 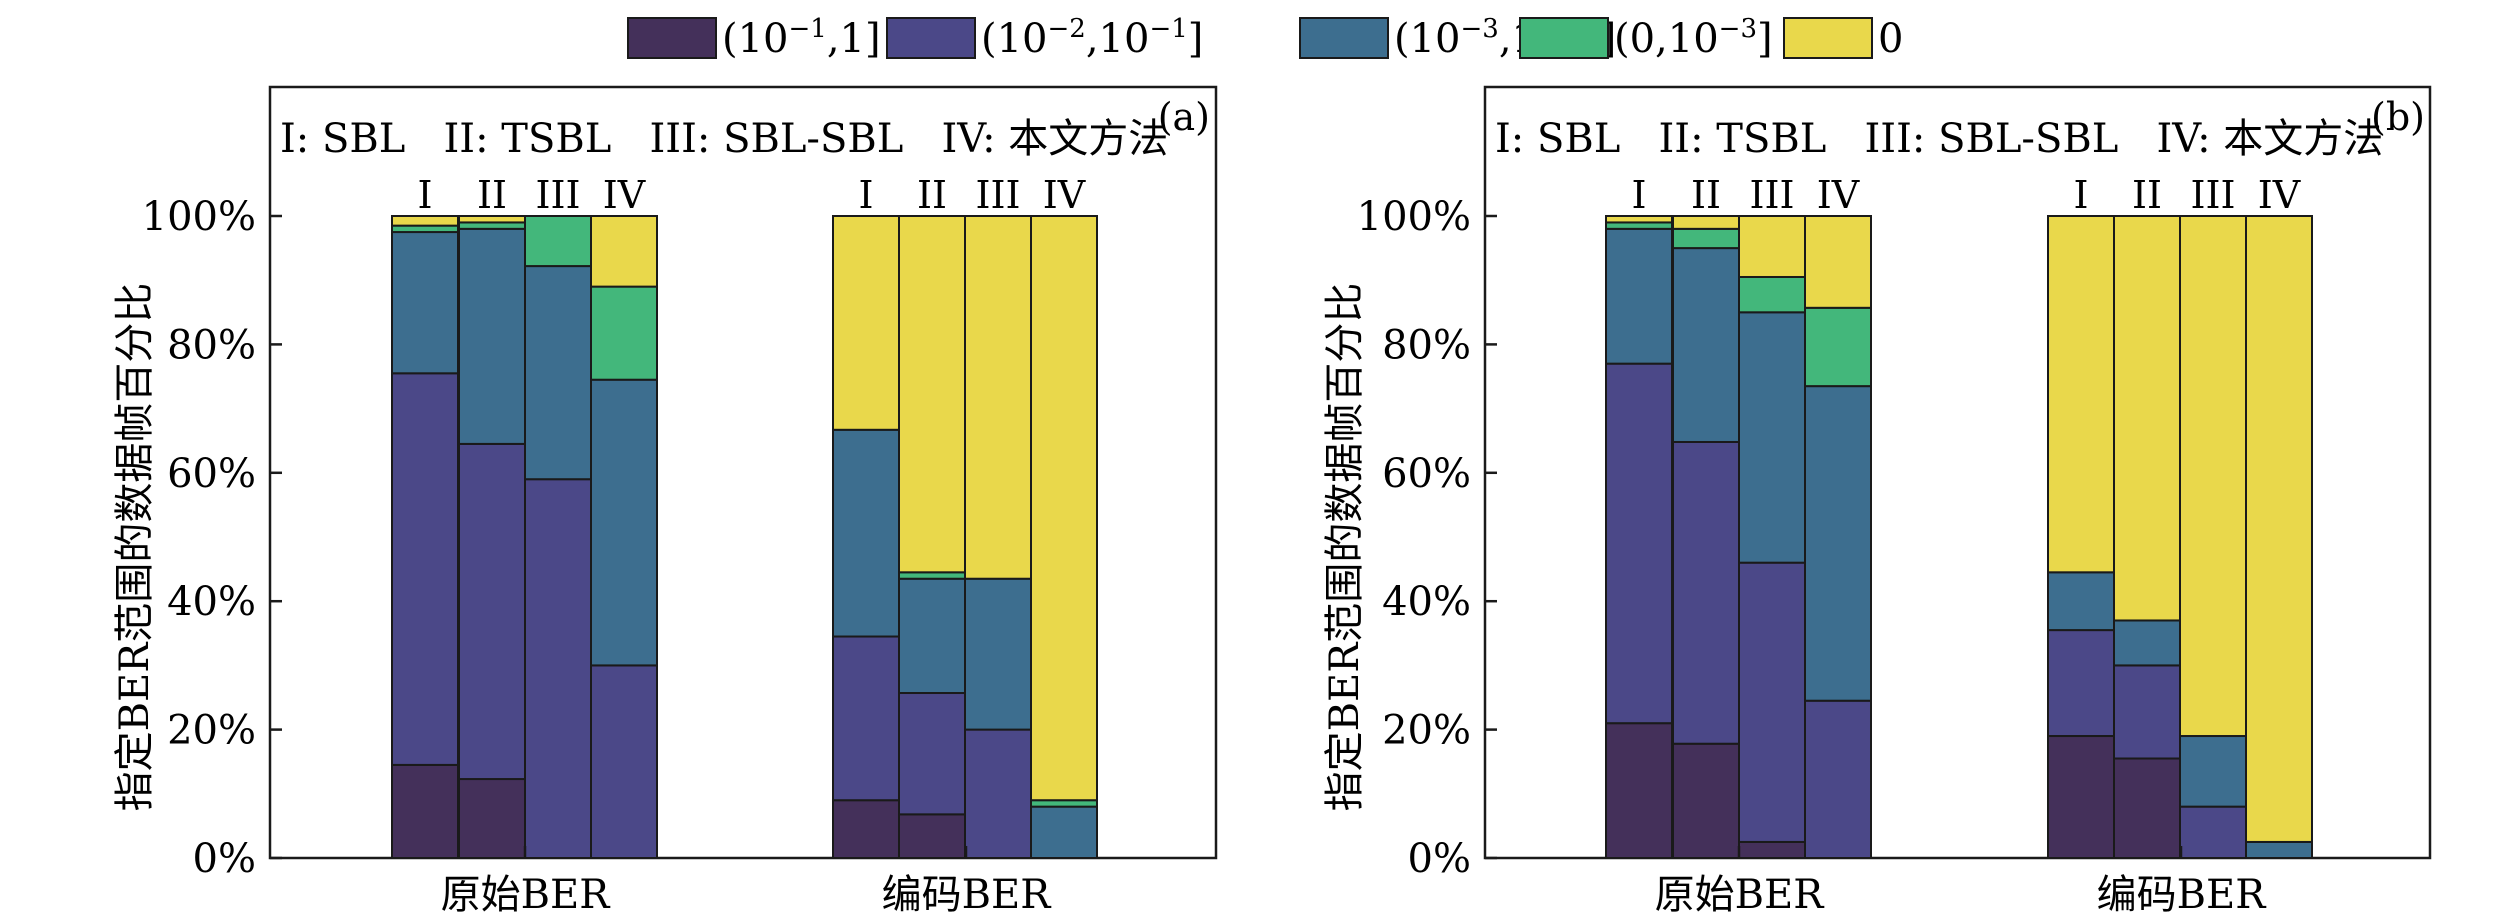 What do you see at coordinates (425, 221) in the screenshot?
I see `bar-segment-zero-原始BER-I` at bounding box center [425, 221].